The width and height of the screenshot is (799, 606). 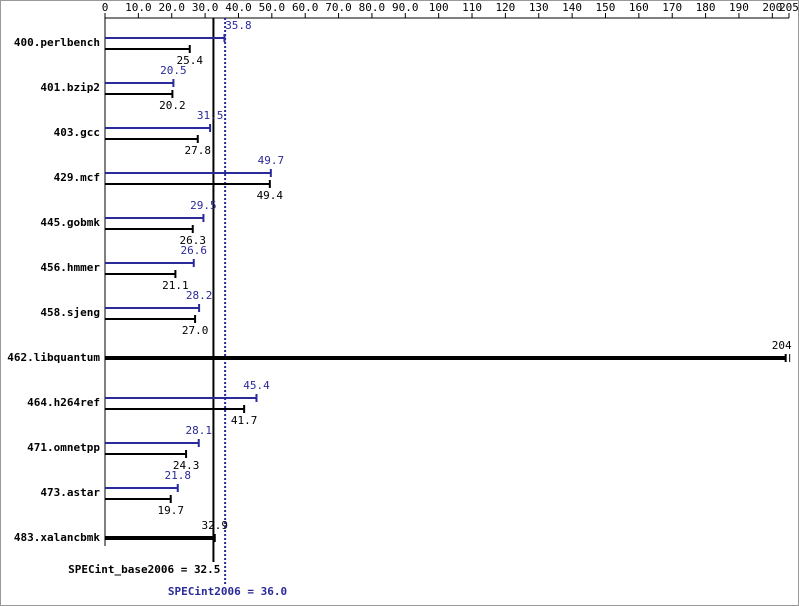 I want to click on value-label: 28.2, so click(x=199, y=295).